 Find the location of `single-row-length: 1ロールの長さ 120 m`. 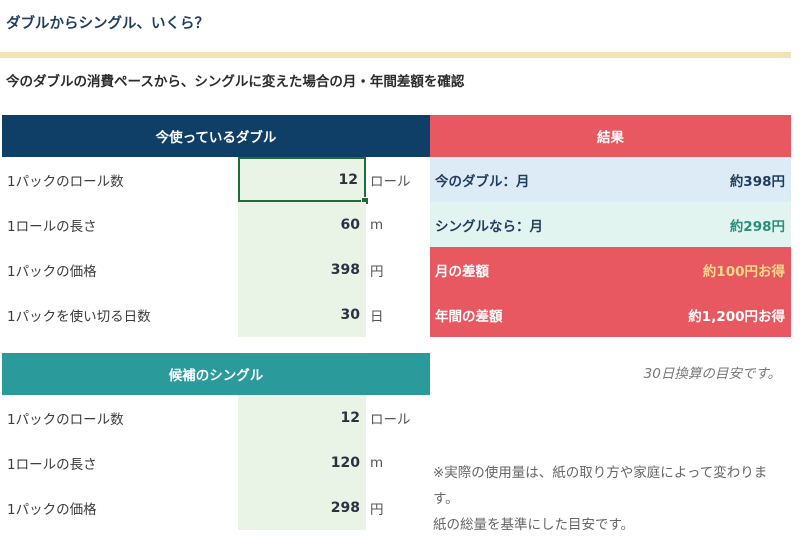

single-row-length: 1ロールの長さ 120 m is located at coordinates (216, 462).